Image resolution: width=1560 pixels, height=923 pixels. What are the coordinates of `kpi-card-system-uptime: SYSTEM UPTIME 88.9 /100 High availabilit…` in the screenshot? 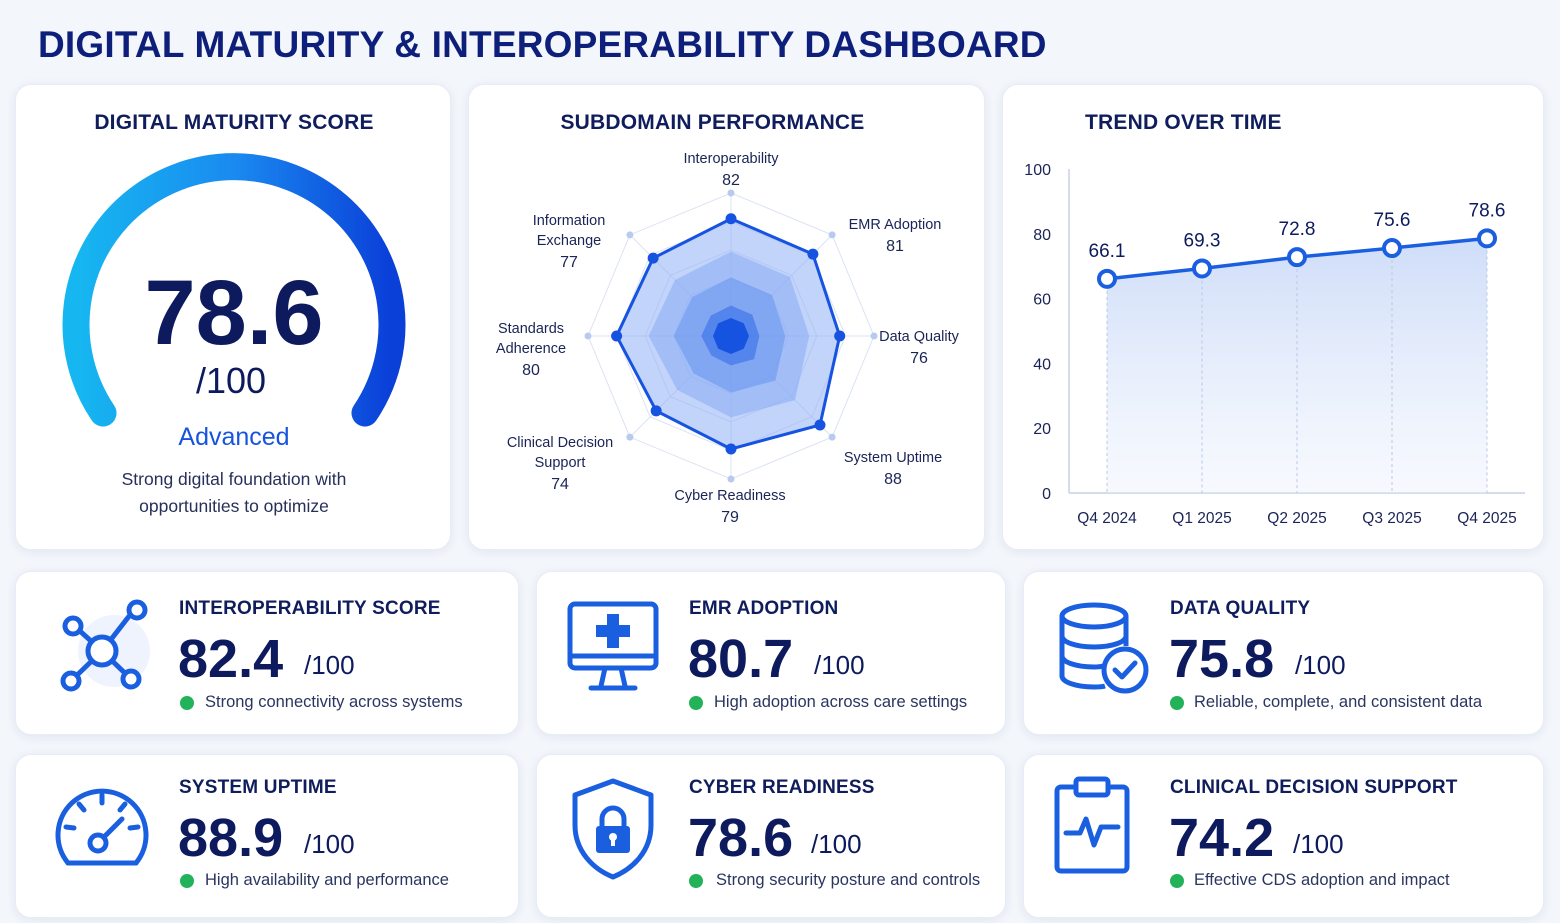 It's located at (267, 836).